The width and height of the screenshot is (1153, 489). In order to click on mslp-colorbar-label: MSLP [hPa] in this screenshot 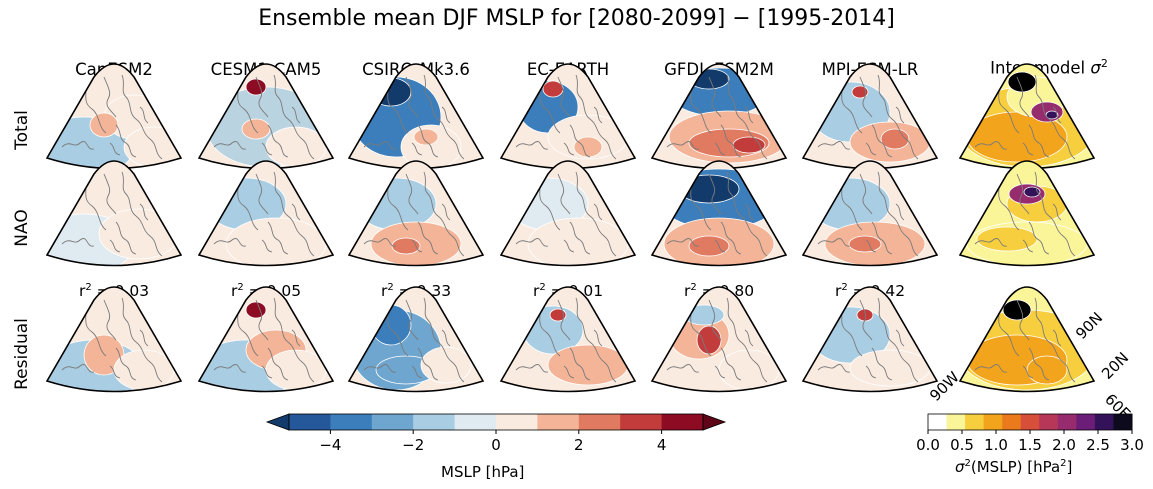, I will do `click(483, 472)`.